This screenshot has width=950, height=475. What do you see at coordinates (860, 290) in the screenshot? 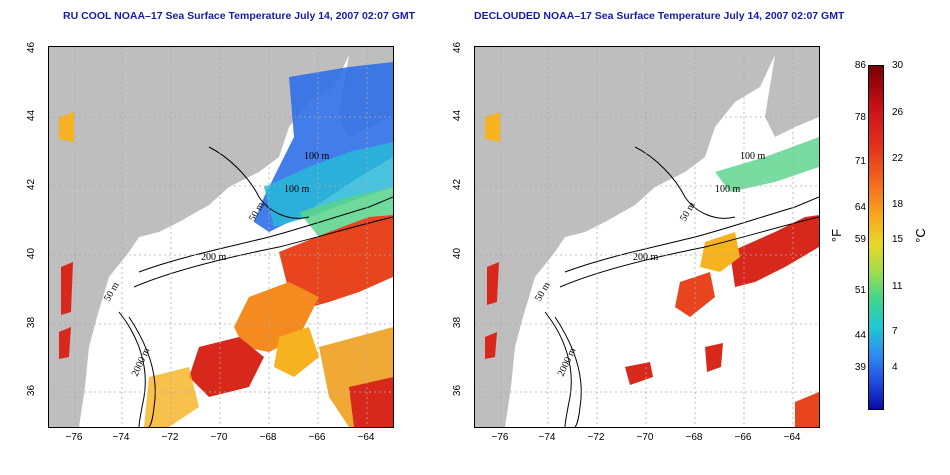
I see `colorbar-f-tick: 51` at bounding box center [860, 290].